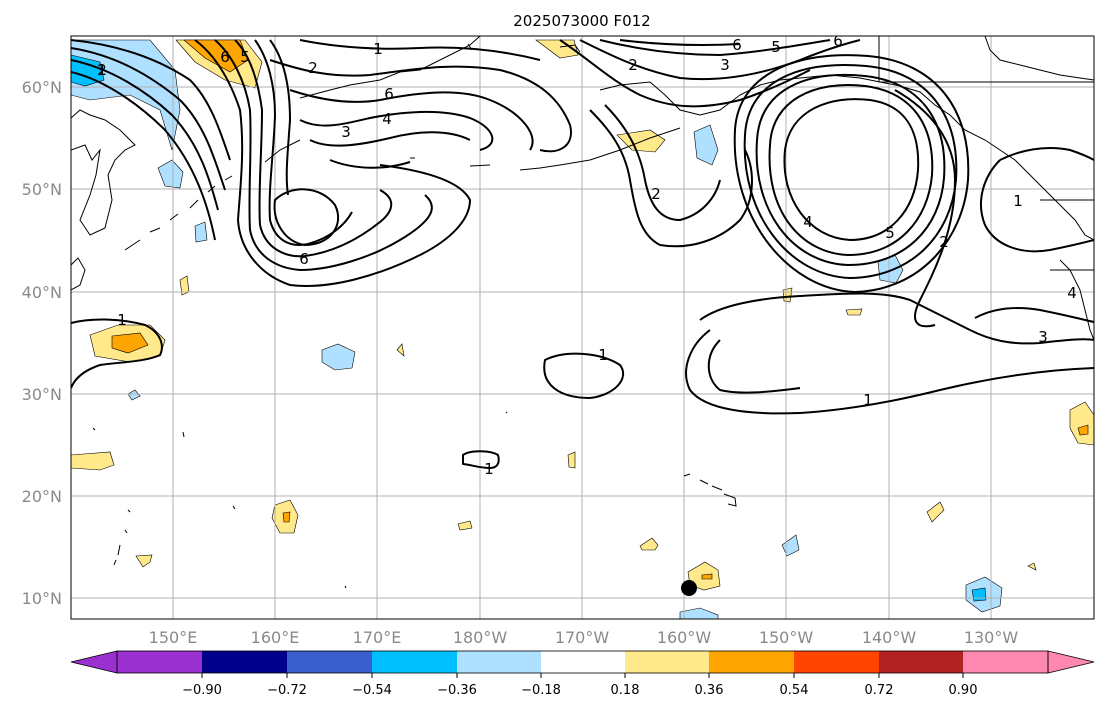  I want to click on lon-label: 170°E, so click(377, 637).